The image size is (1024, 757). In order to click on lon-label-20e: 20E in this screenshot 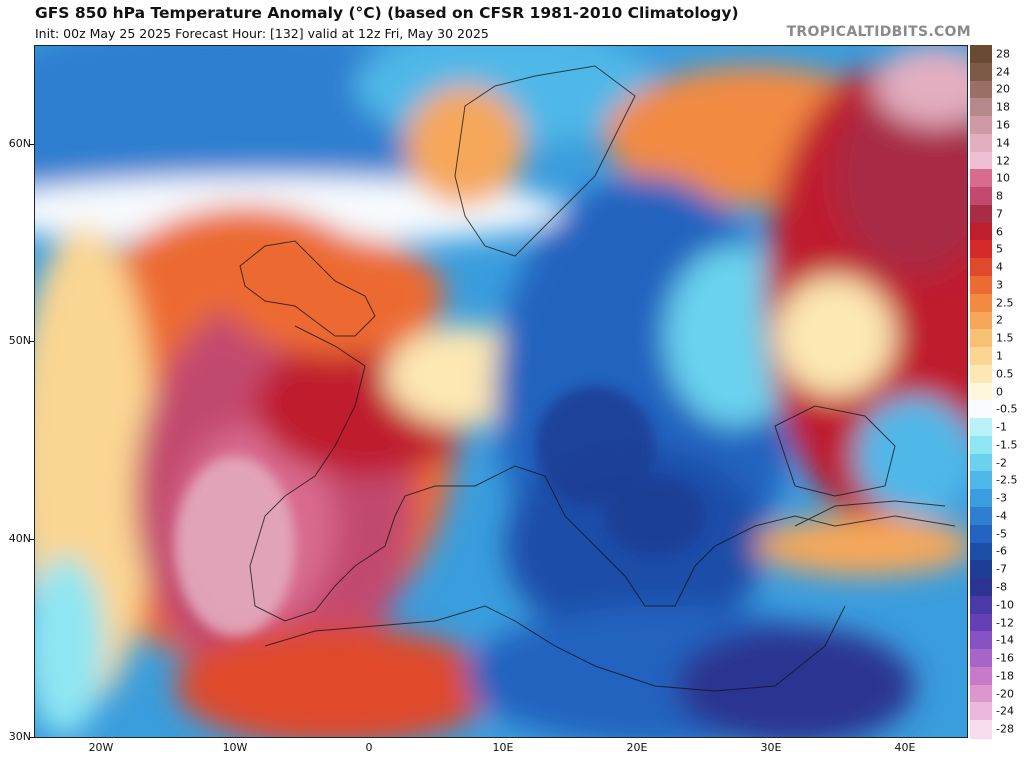, I will do `click(637, 747)`.